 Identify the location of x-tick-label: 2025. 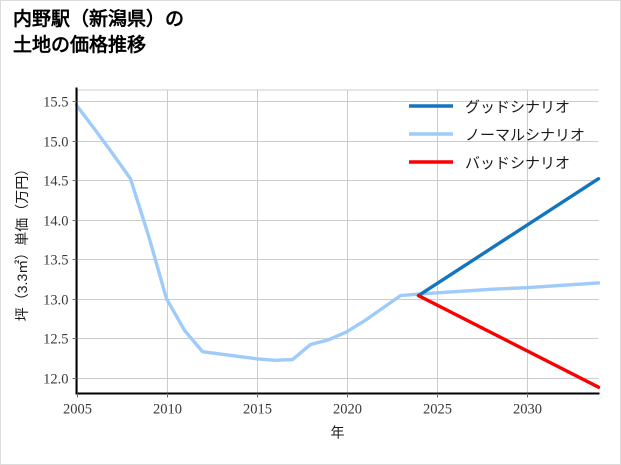
(437, 410).